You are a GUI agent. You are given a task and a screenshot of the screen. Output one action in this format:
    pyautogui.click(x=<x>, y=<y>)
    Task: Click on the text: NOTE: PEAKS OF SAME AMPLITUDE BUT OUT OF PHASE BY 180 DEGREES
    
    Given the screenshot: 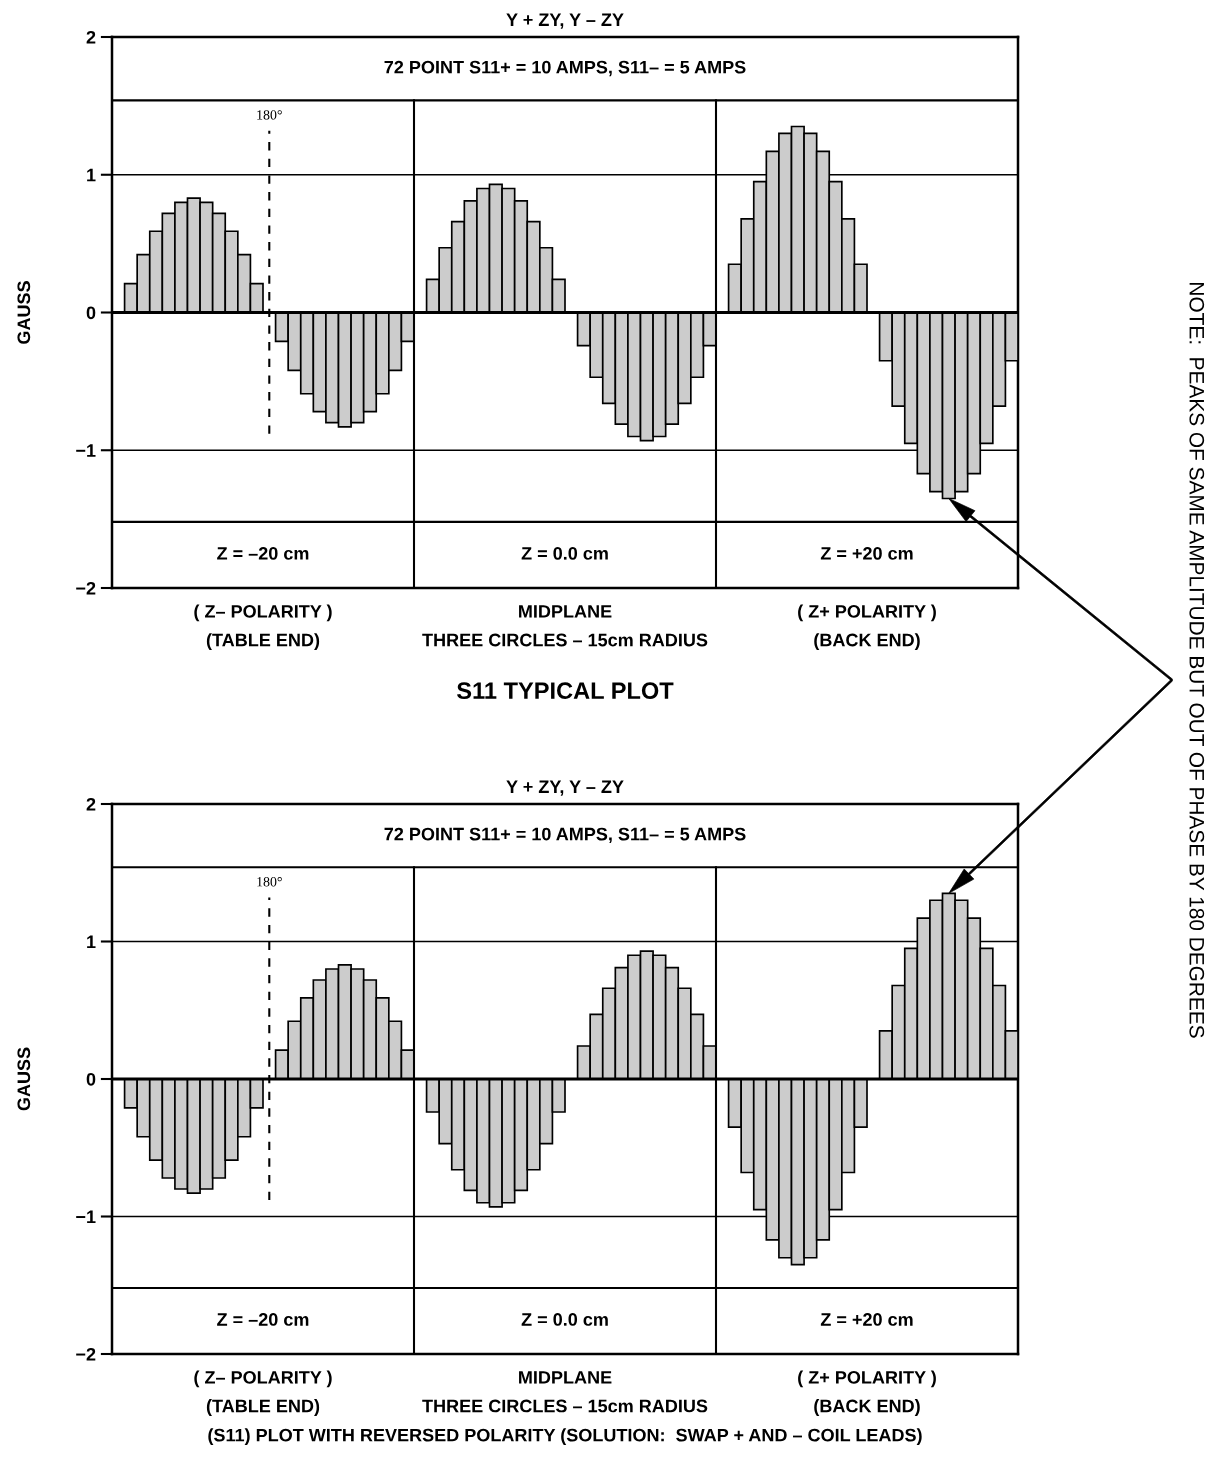 What is the action you would take?
    pyautogui.click(x=1197, y=660)
    